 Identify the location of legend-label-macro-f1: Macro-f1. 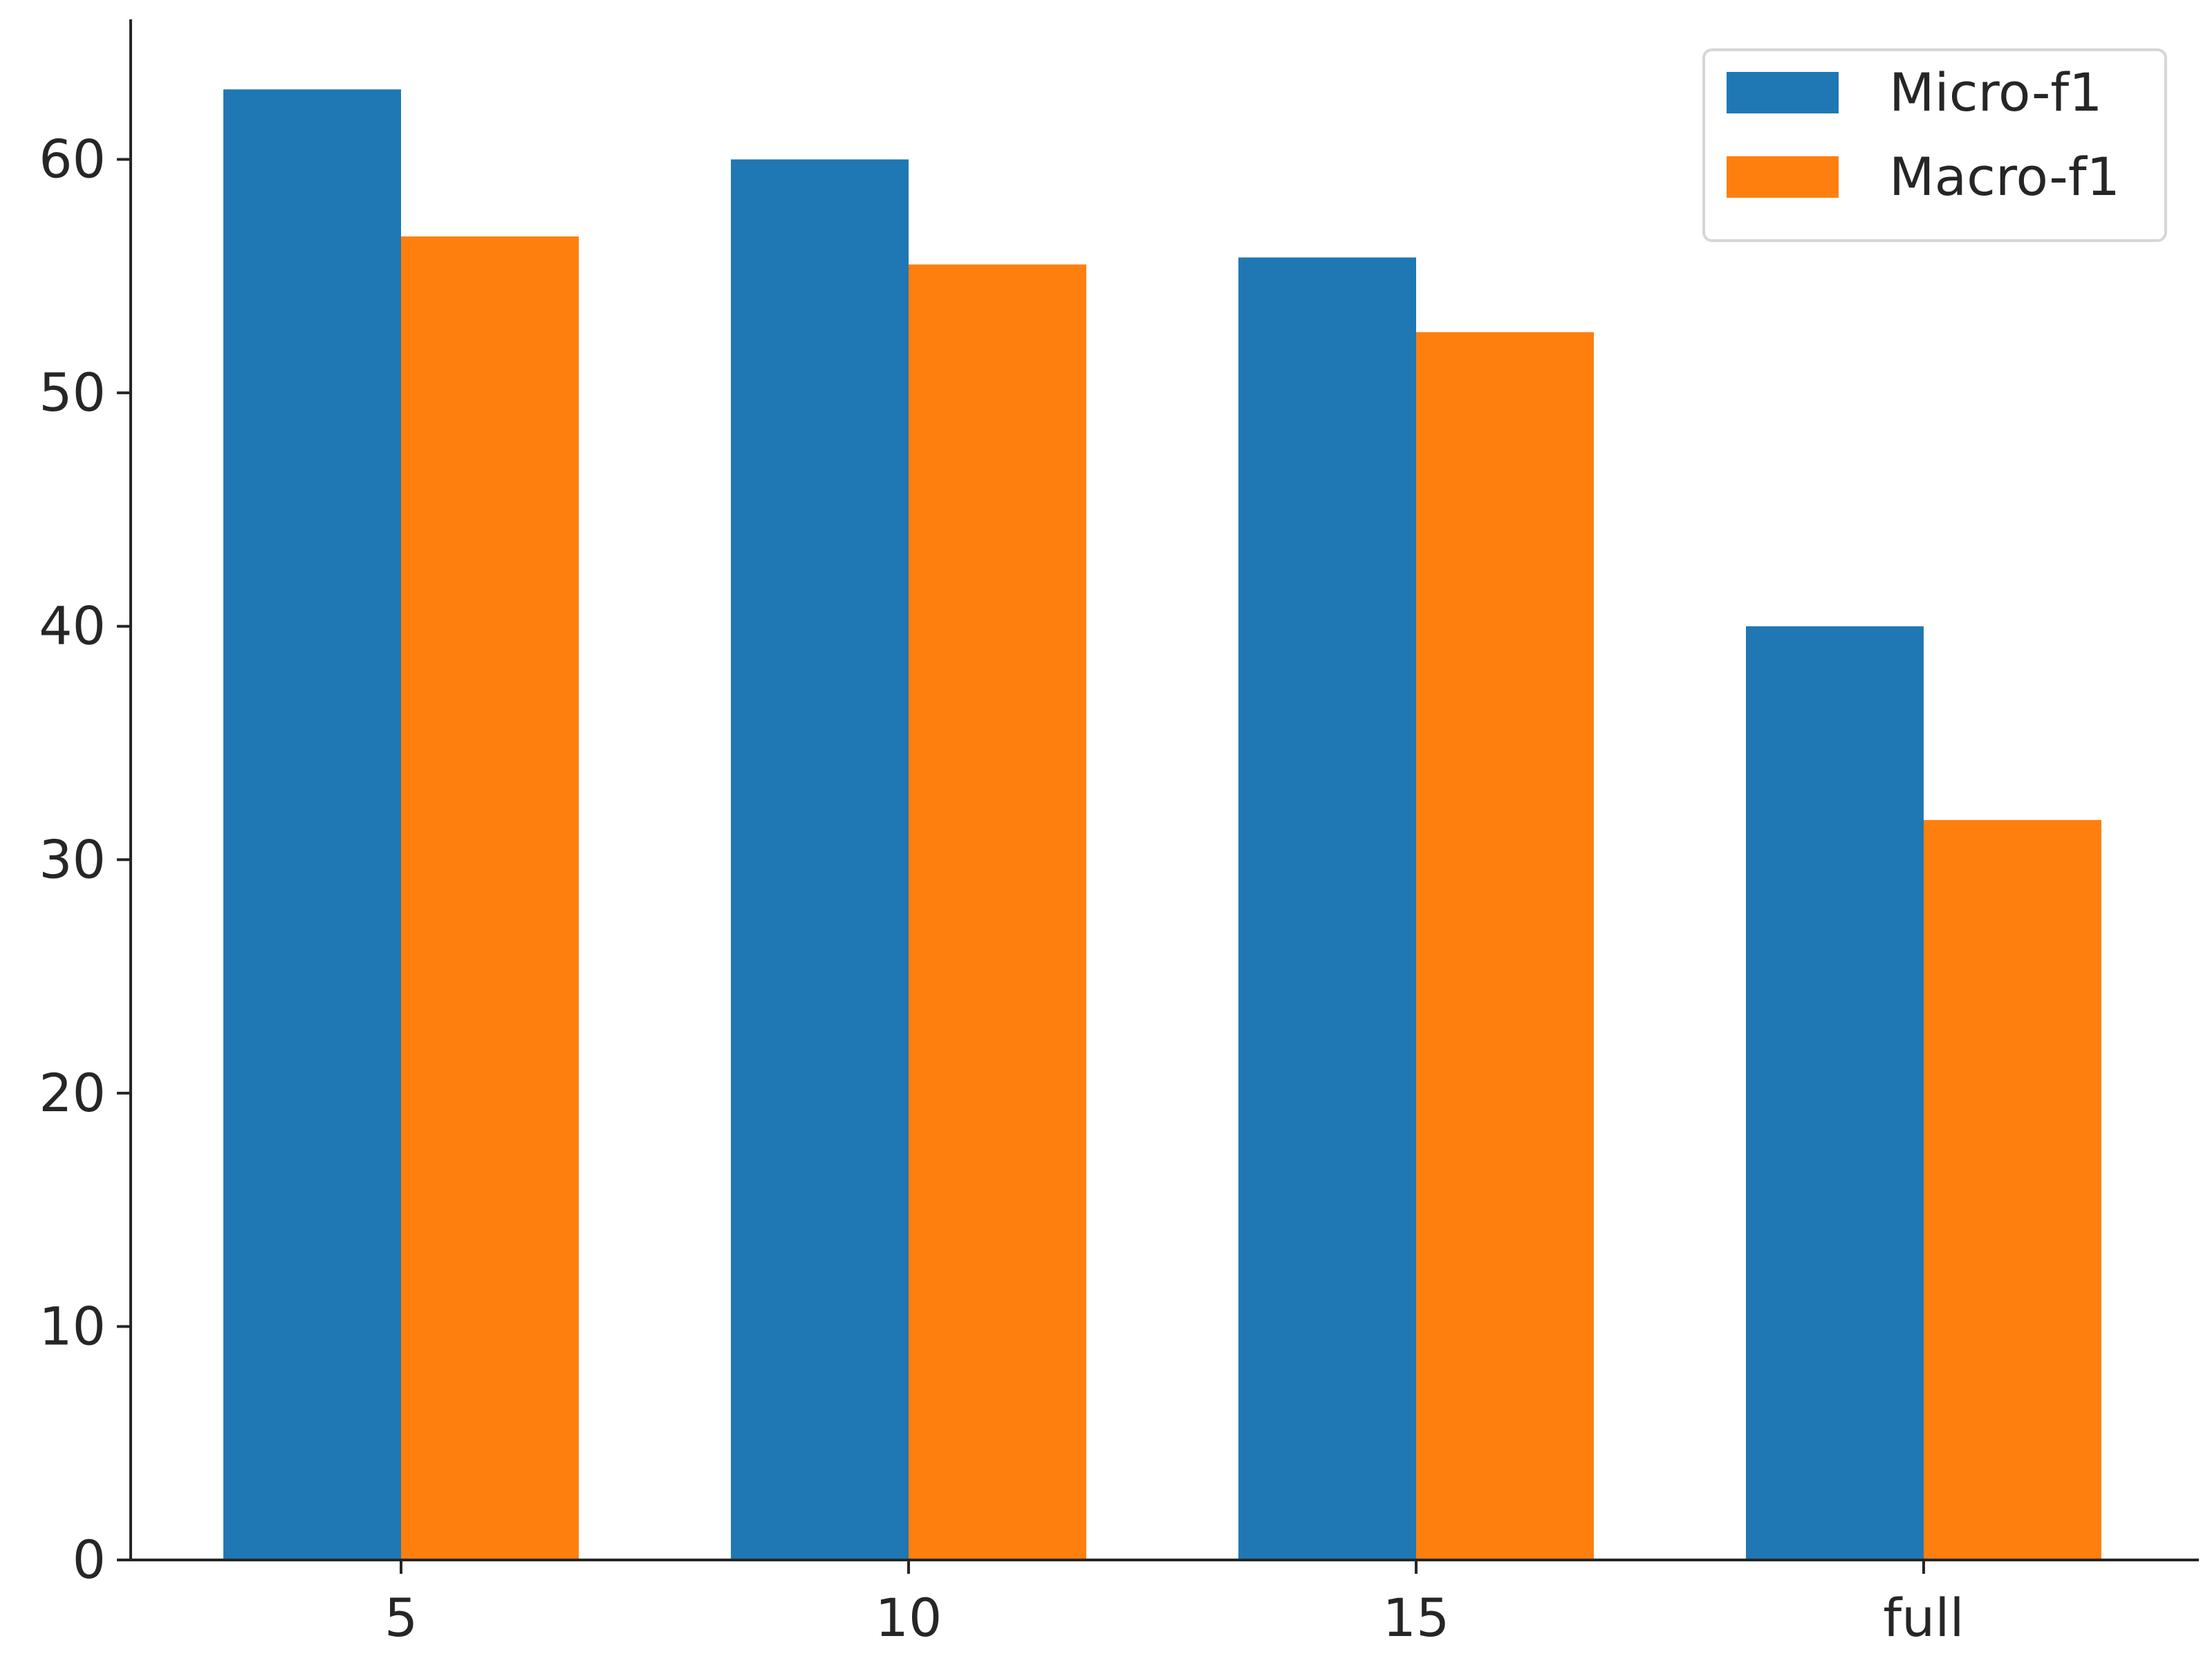
(2004, 177).